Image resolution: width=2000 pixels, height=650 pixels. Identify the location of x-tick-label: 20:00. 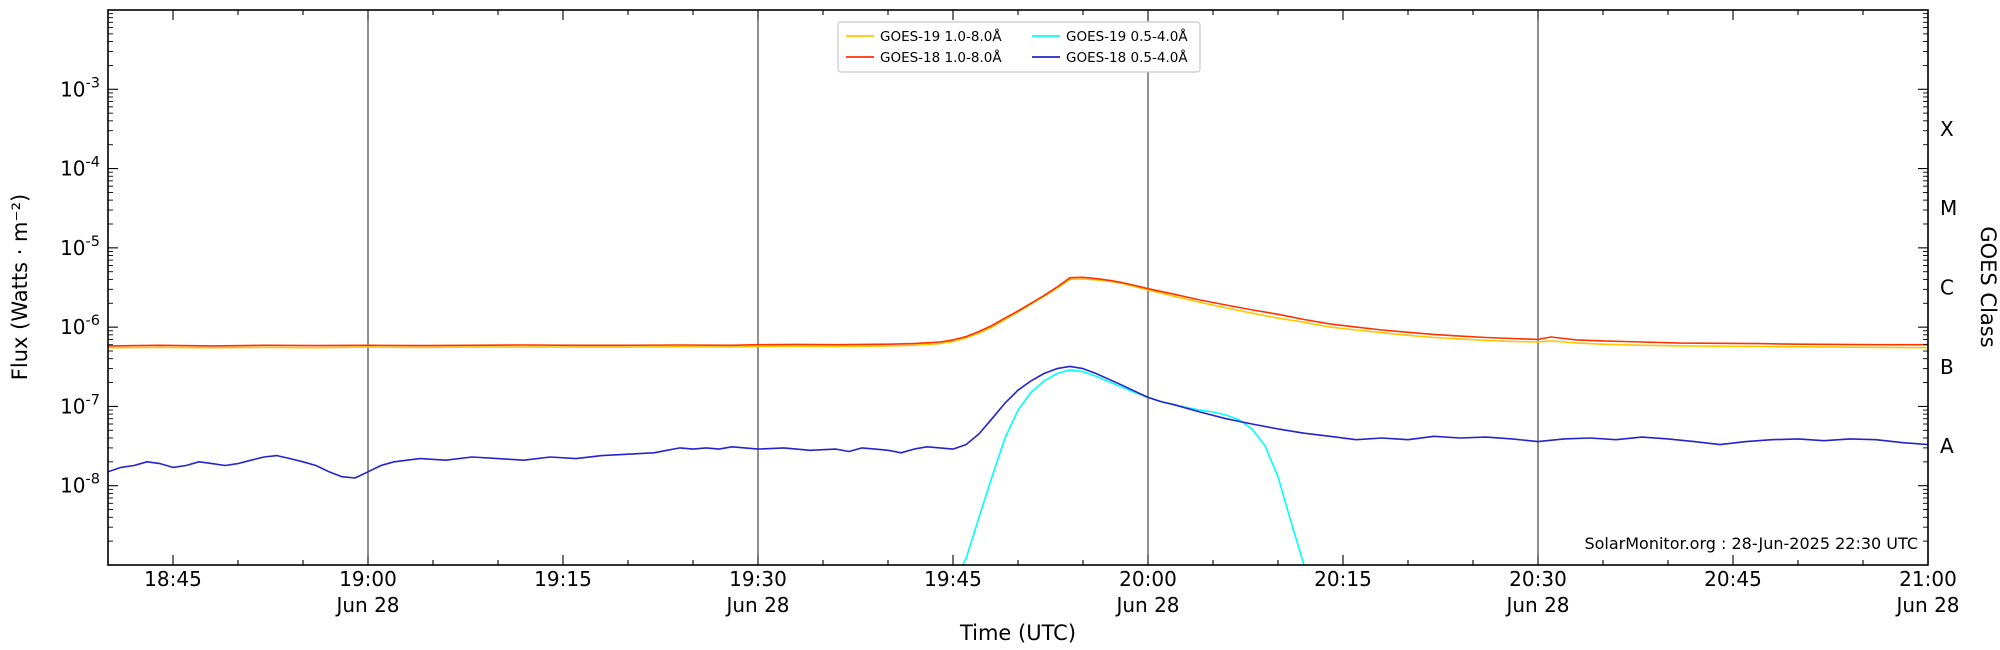
(1148, 579).